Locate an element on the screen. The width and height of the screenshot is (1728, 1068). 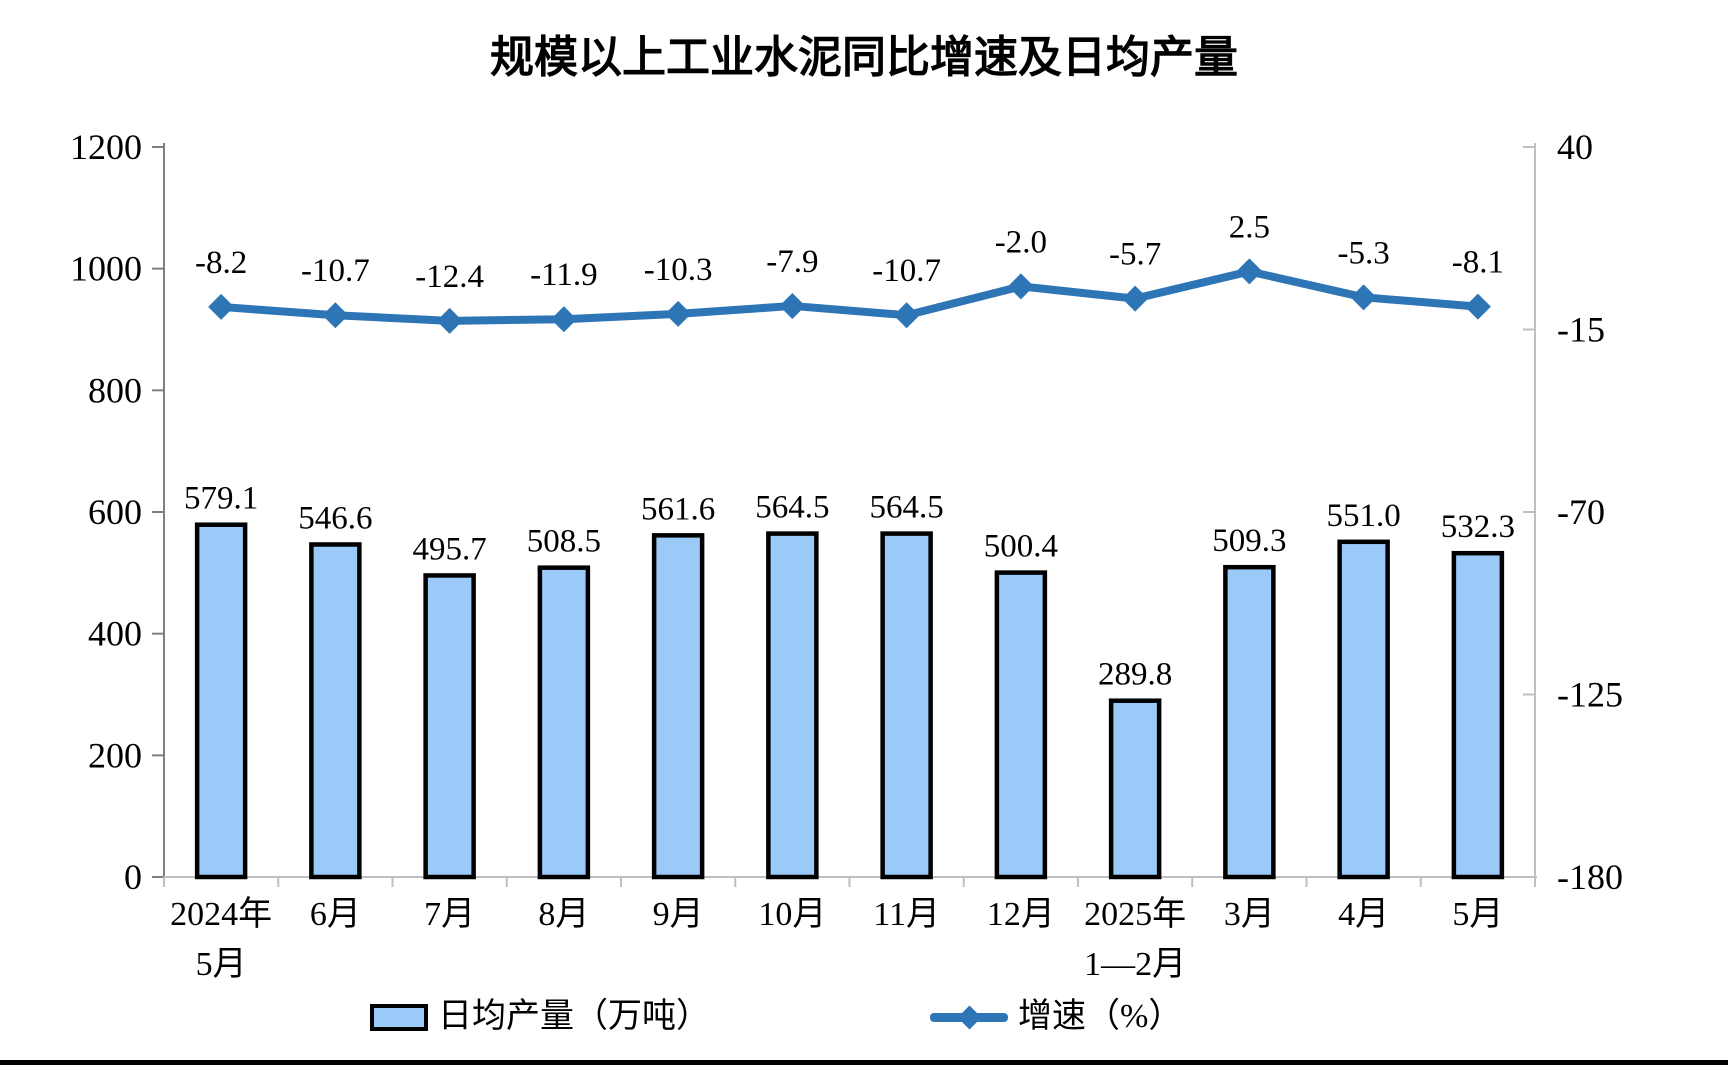
legend-item-daily-output: 日均产量（万吨） is located at coordinates (540, 1017).